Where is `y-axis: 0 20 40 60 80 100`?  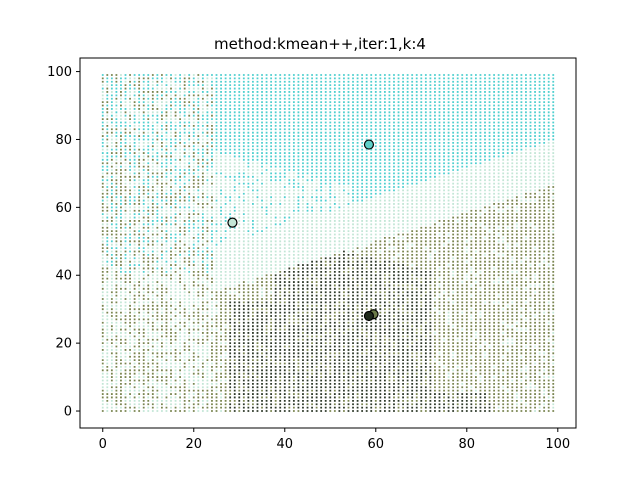 y-axis: 0 20 40 60 80 100 is located at coordinates (63, 242).